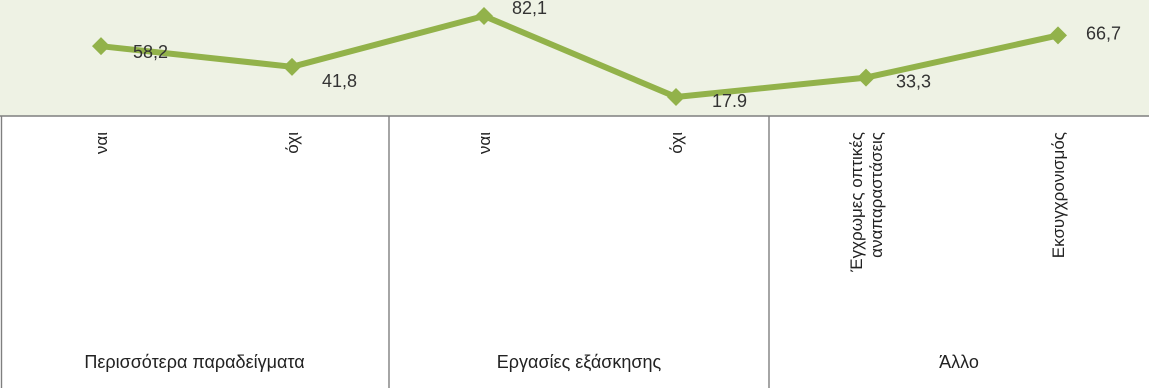  What do you see at coordinates (729, 101) in the screenshot?
I see `data-label-4: 17.9` at bounding box center [729, 101].